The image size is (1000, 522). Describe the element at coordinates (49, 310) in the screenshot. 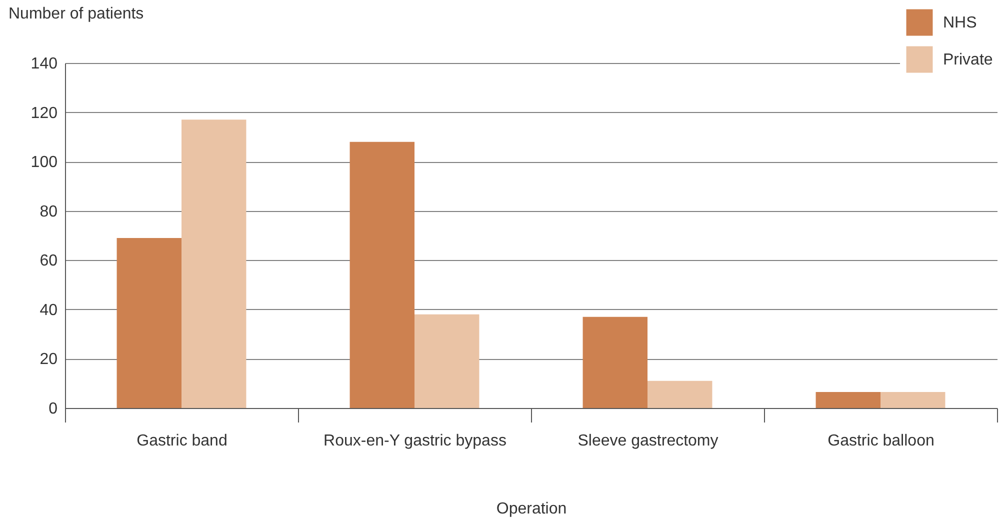

I see `y-tick-label: 40` at that location.